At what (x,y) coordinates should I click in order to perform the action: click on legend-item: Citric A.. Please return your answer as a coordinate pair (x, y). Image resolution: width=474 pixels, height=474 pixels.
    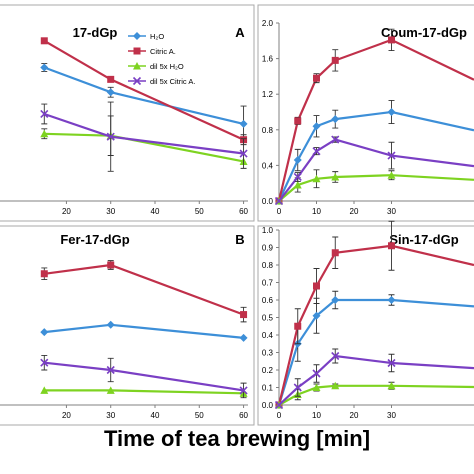
    Looking at the image, I should click on (152, 51).